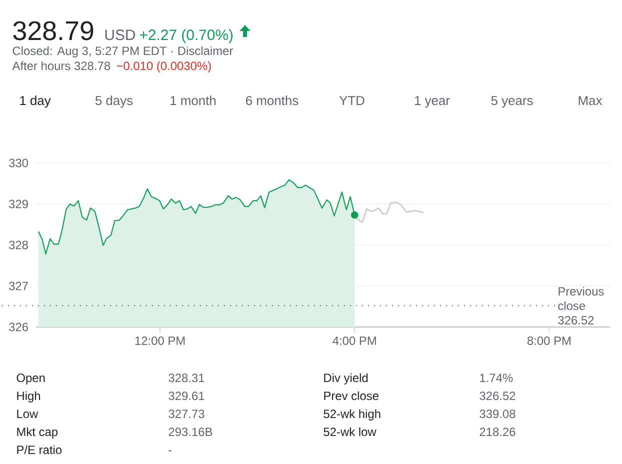 The height and width of the screenshot is (464, 622). Describe the element at coordinates (496, 378) in the screenshot. I see `text: 1.74%` at that location.